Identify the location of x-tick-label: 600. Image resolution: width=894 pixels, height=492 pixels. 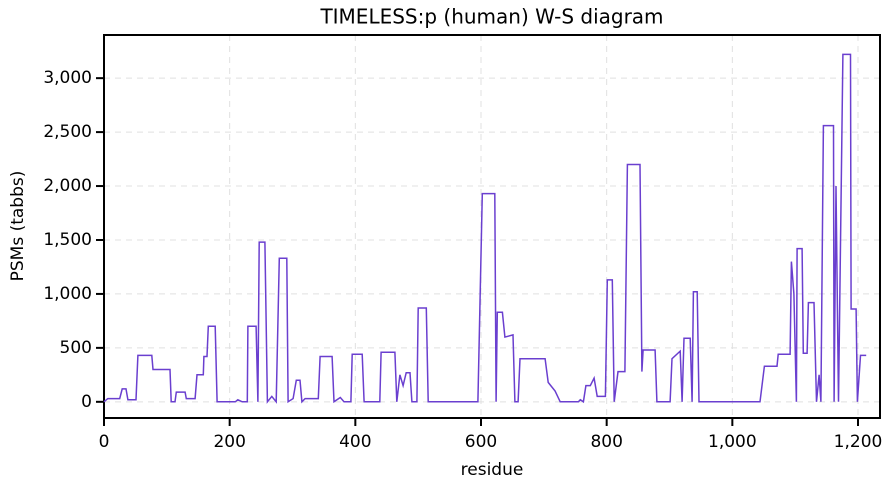
(481, 442).